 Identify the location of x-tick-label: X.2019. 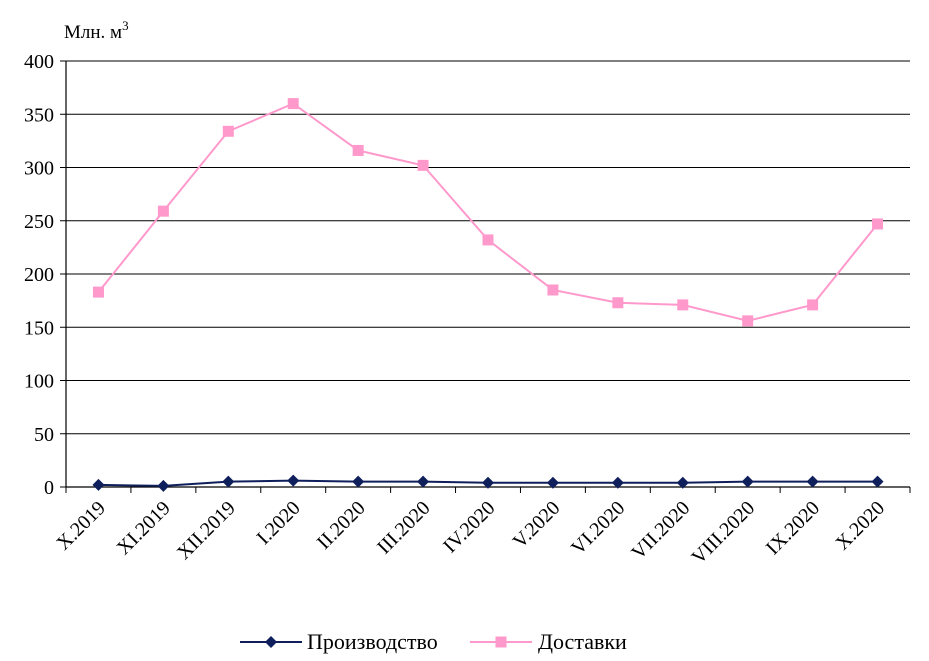
(81, 526).